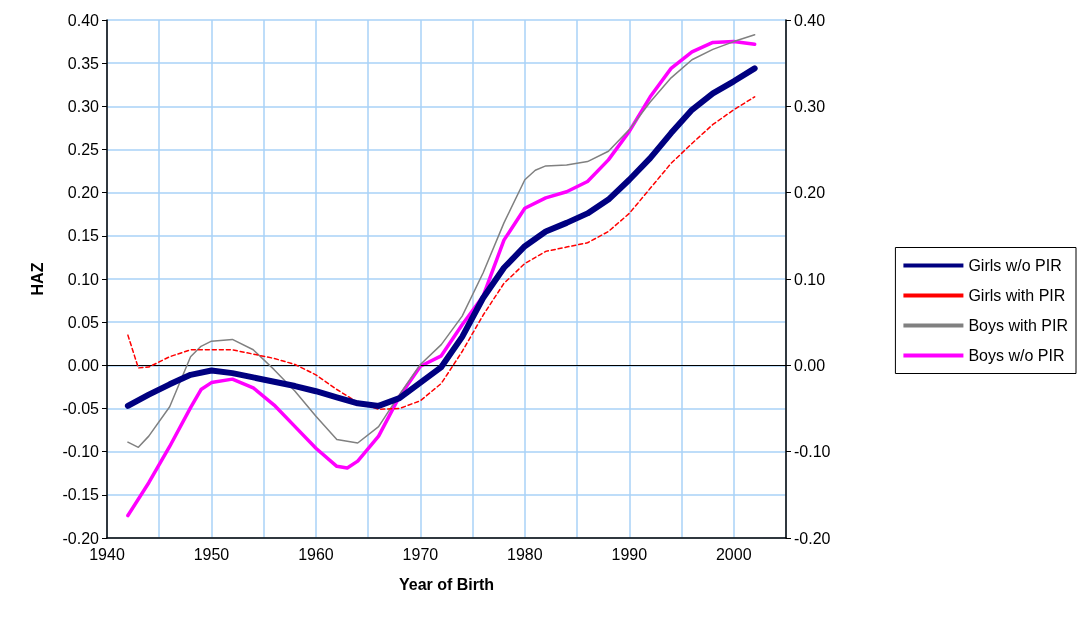 The width and height of the screenshot is (1084, 621). What do you see at coordinates (1018, 325) in the screenshot?
I see `legend-label: Boys with PIR` at bounding box center [1018, 325].